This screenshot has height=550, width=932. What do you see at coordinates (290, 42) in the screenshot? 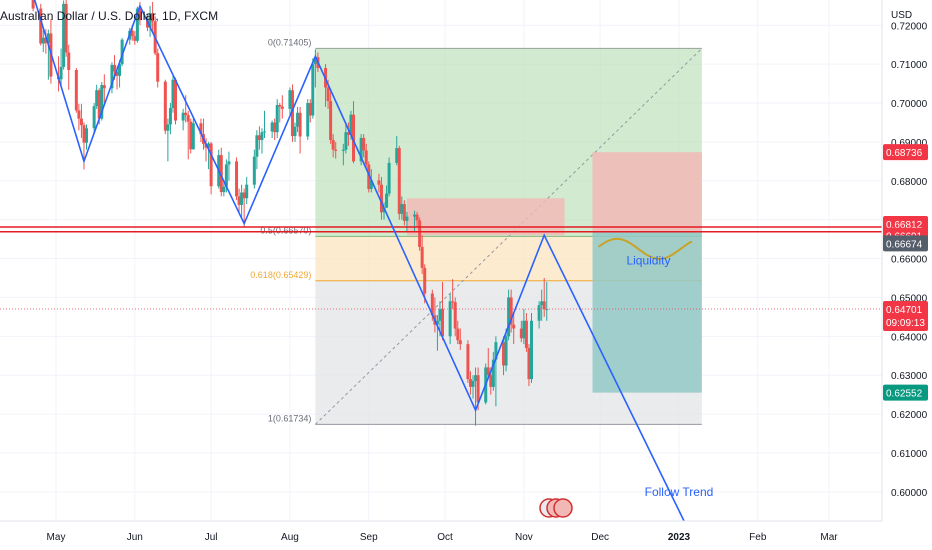
I see `fib-level-label: 0(0.71405)` at bounding box center [290, 42].